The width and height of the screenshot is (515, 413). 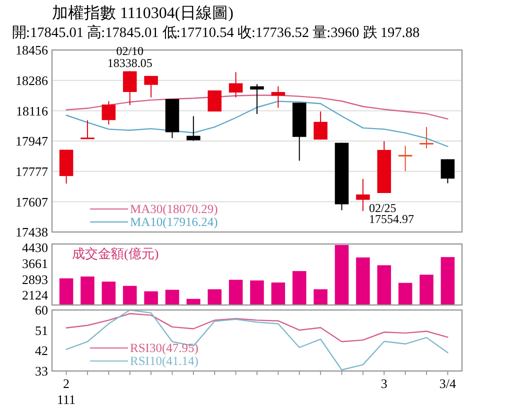 What do you see at coordinates (32, 80) in the screenshot?
I see `y-tick-label: 18286` at bounding box center [32, 80].